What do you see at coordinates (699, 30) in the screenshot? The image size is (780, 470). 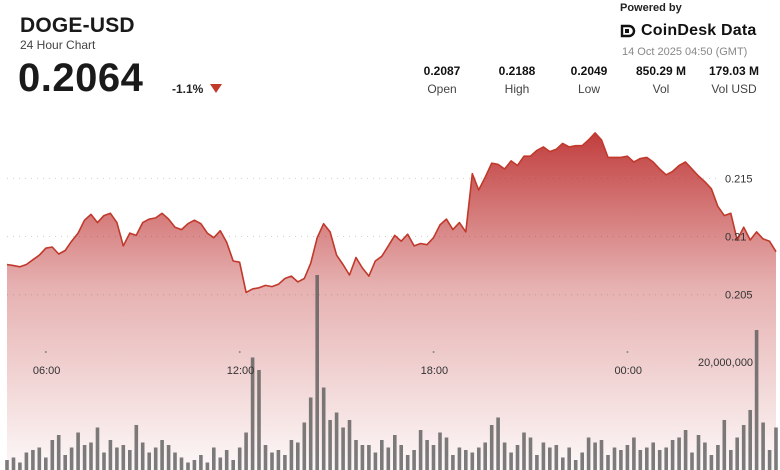 I see `brand-name: CoinDesk Data` at bounding box center [699, 30].